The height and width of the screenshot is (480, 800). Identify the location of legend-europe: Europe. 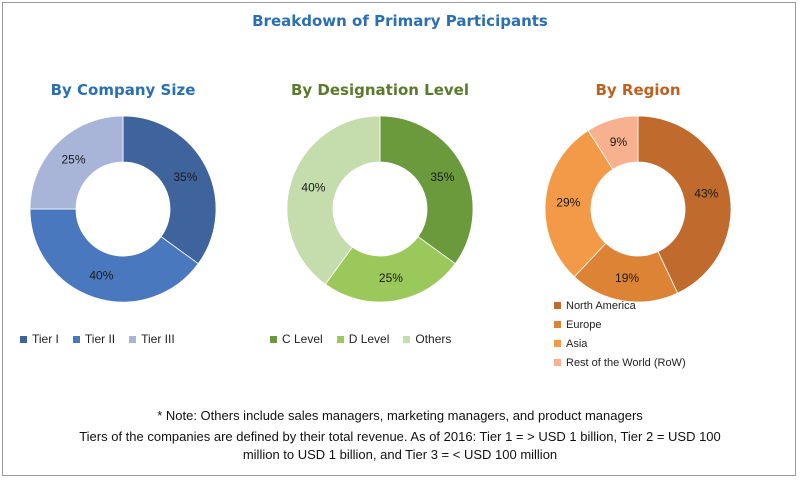
(620, 324).